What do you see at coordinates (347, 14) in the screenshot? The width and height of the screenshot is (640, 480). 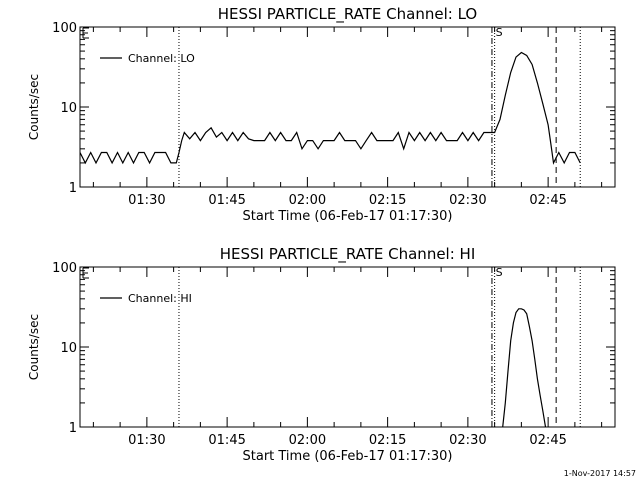 I see `chart-title: HESSI PARTICLE_RATE Channel: LO` at bounding box center [347, 14].